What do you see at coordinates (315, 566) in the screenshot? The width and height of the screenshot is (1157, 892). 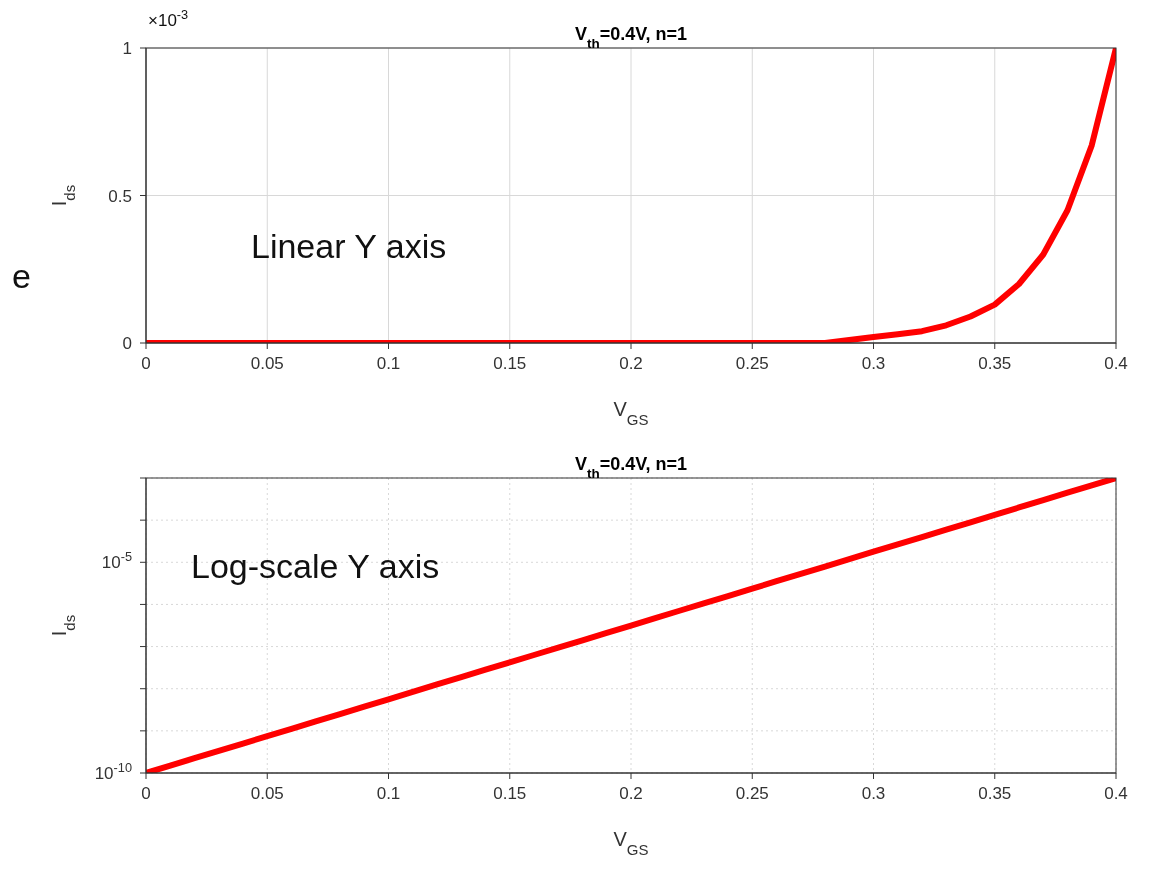 I see `annotation: Log-scale Y axis` at bounding box center [315, 566].